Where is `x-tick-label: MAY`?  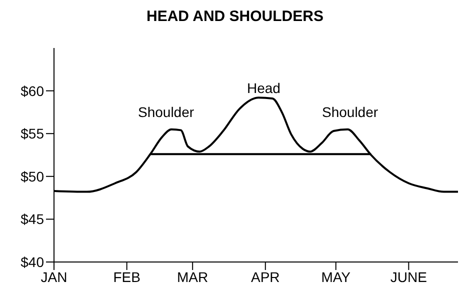 x-tick-label: MAY is located at coordinates (336, 276).